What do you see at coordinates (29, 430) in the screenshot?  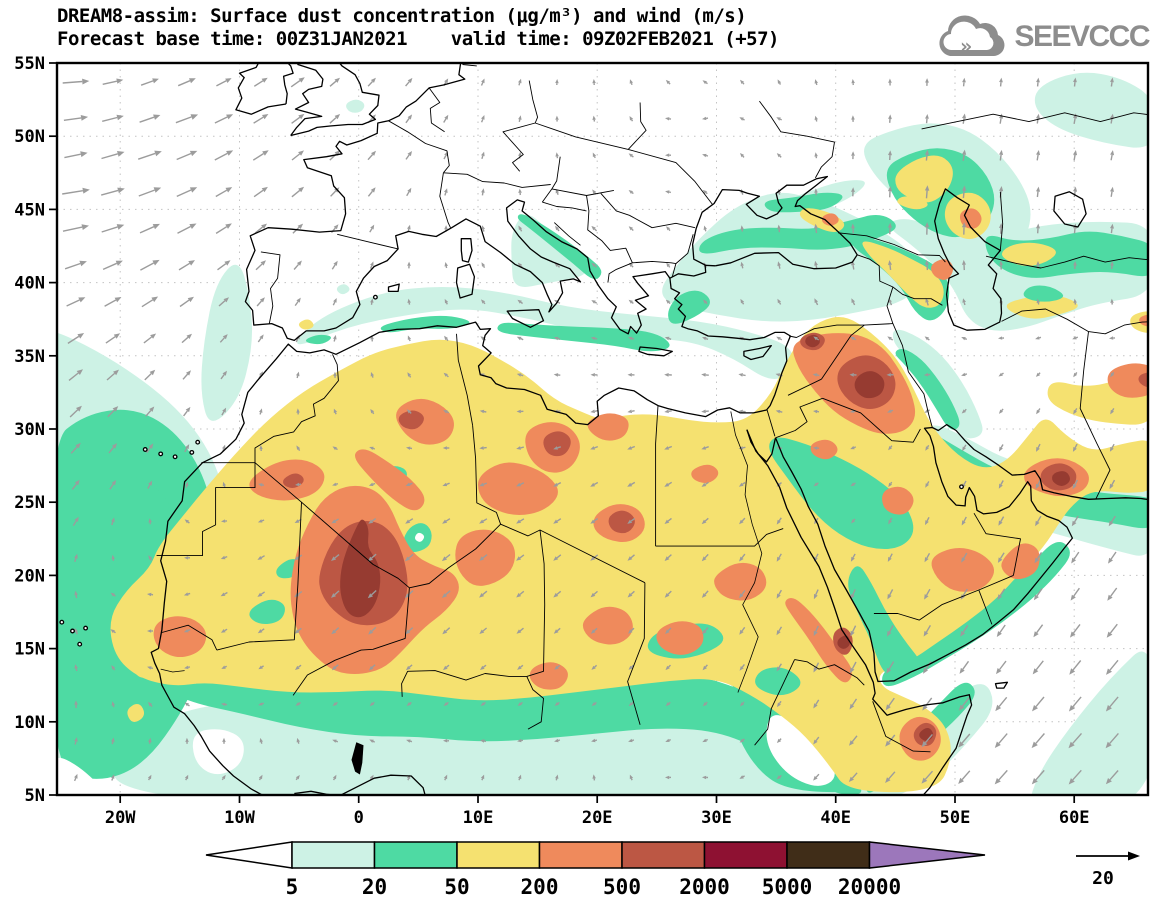 I see `lat-label: 30N` at bounding box center [29, 430].